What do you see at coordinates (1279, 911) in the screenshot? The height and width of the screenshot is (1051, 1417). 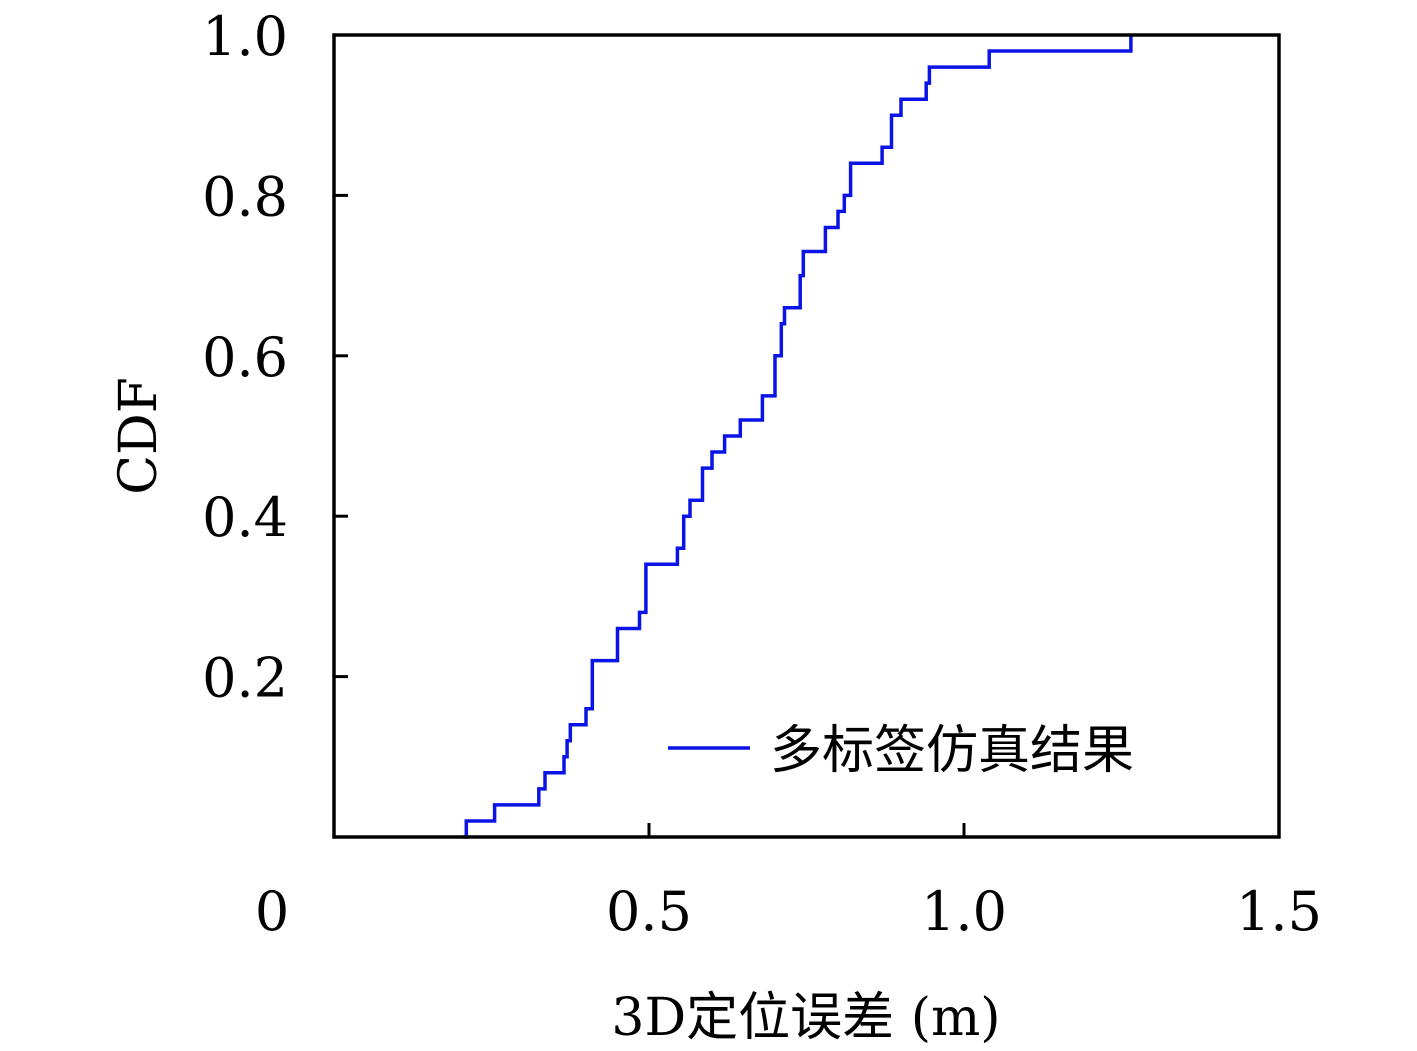 I see `x-tick-label: 1.5` at bounding box center [1279, 911].